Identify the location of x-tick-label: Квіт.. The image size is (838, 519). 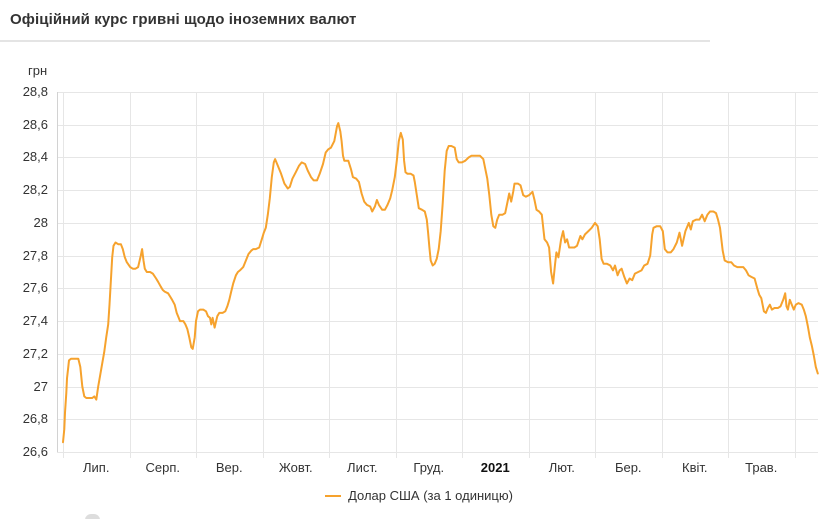
(695, 467).